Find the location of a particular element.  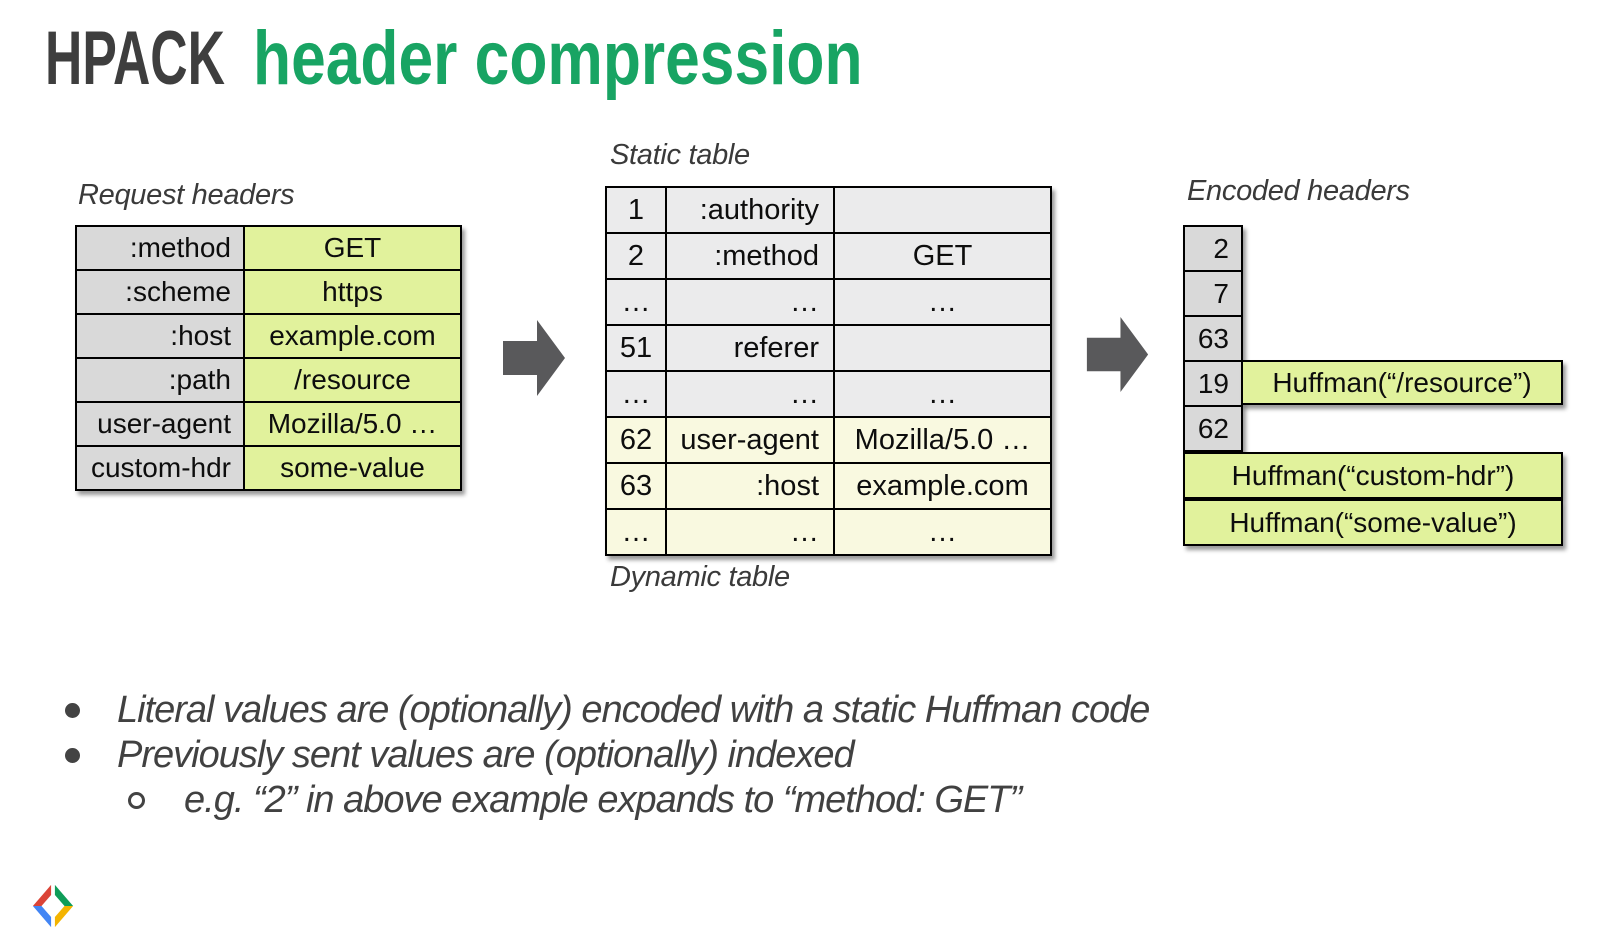

encoded-index-cell: 62 is located at coordinates (1214, 429).